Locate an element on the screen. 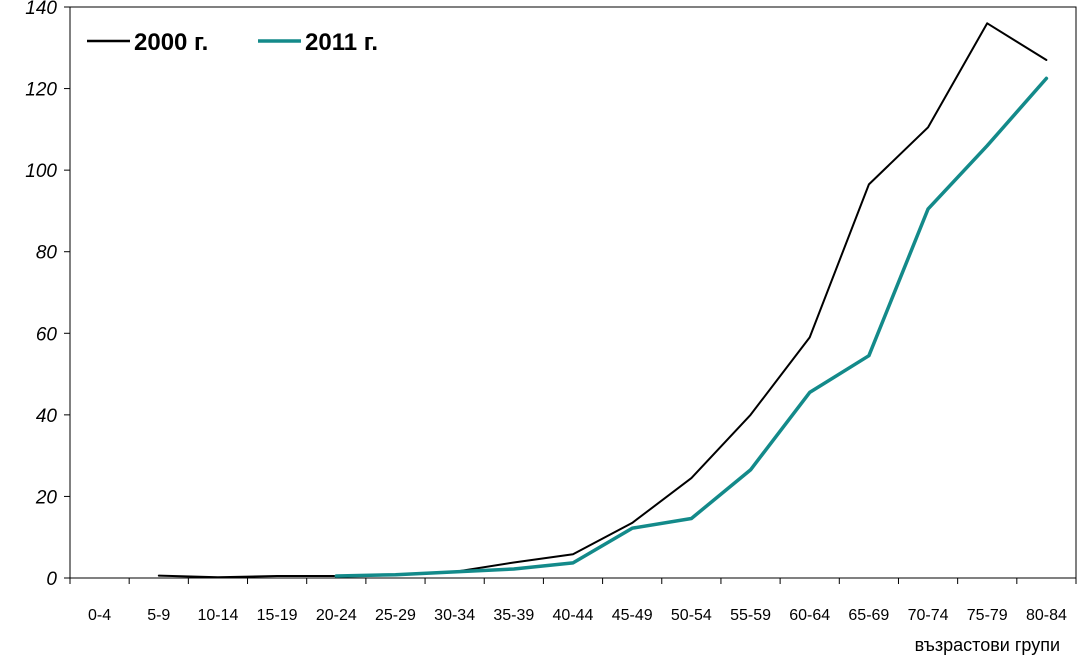 The image size is (1078, 659). legend-label-2: 2011 г. is located at coordinates (341, 42).